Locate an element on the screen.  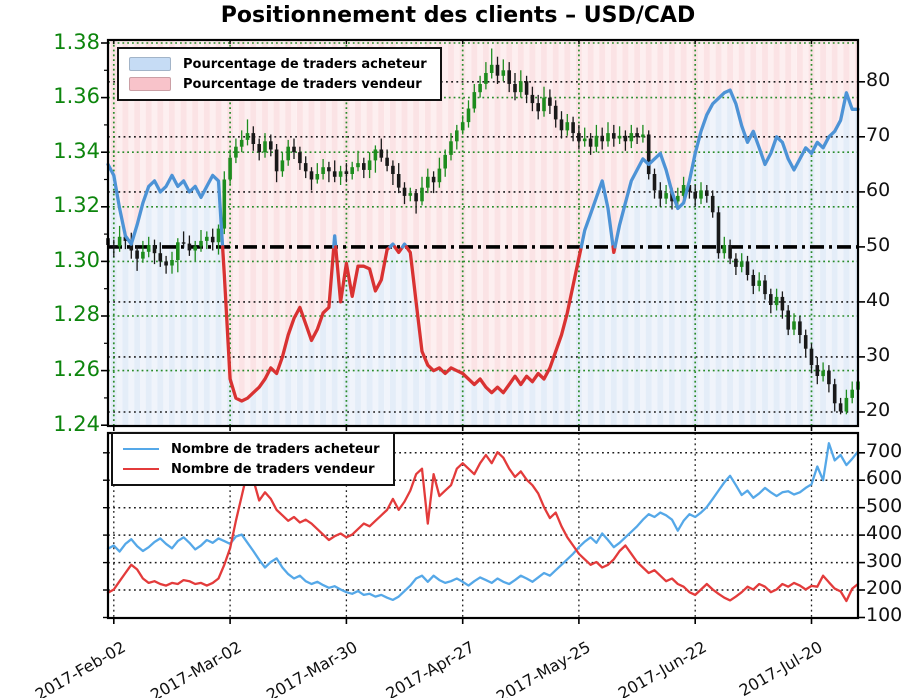
price-tick-label: 1.34 is located at coordinates (76, 150).